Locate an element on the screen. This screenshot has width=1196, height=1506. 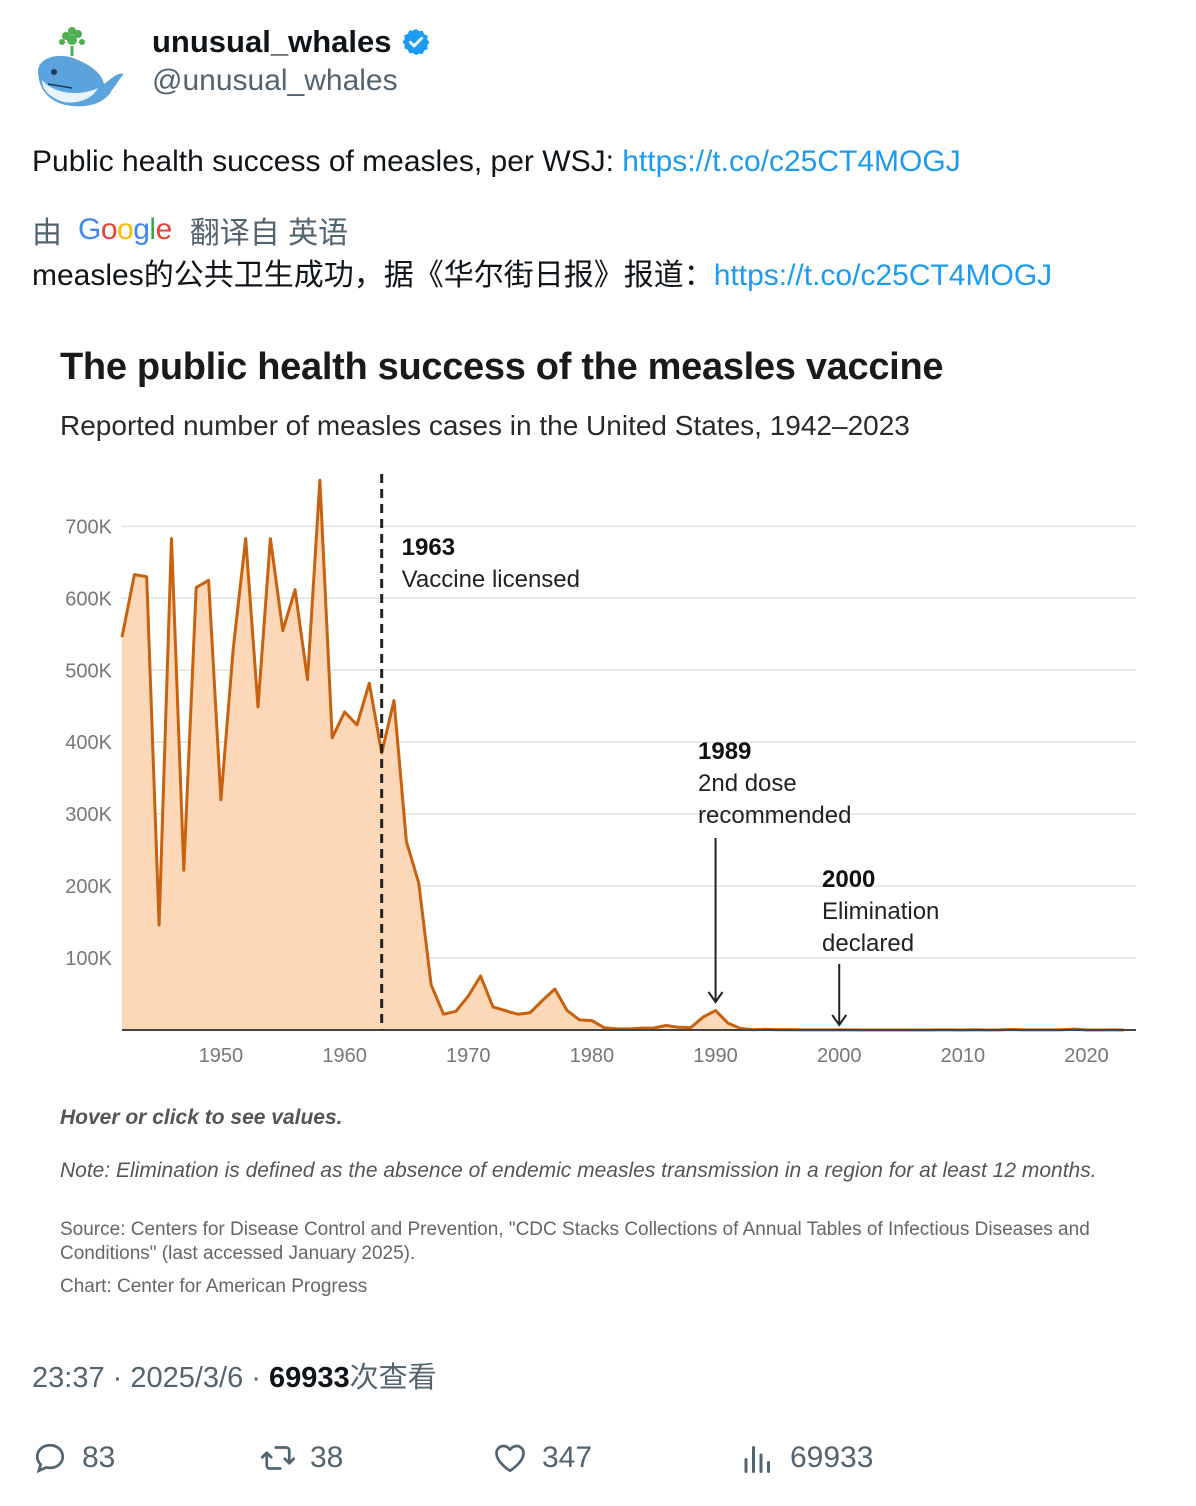
chart-credit: Chart: Center for American Progress is located at coordinates (214, 1286).